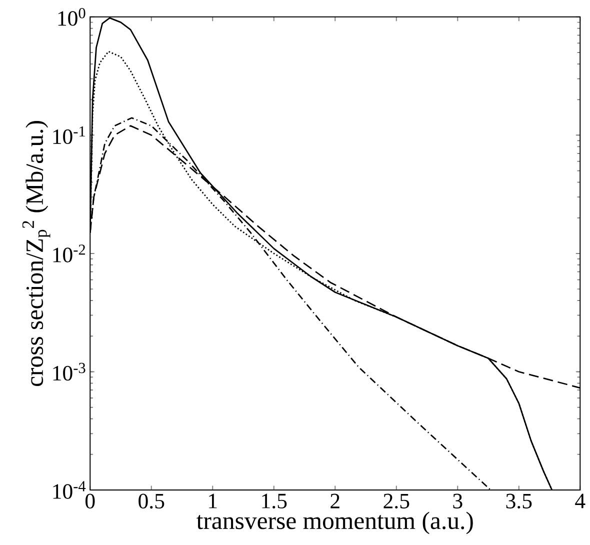 This screenshot has height=545, width=590. I want to click on y-tick-label: 10$^{-2}$, so click(69, 253).